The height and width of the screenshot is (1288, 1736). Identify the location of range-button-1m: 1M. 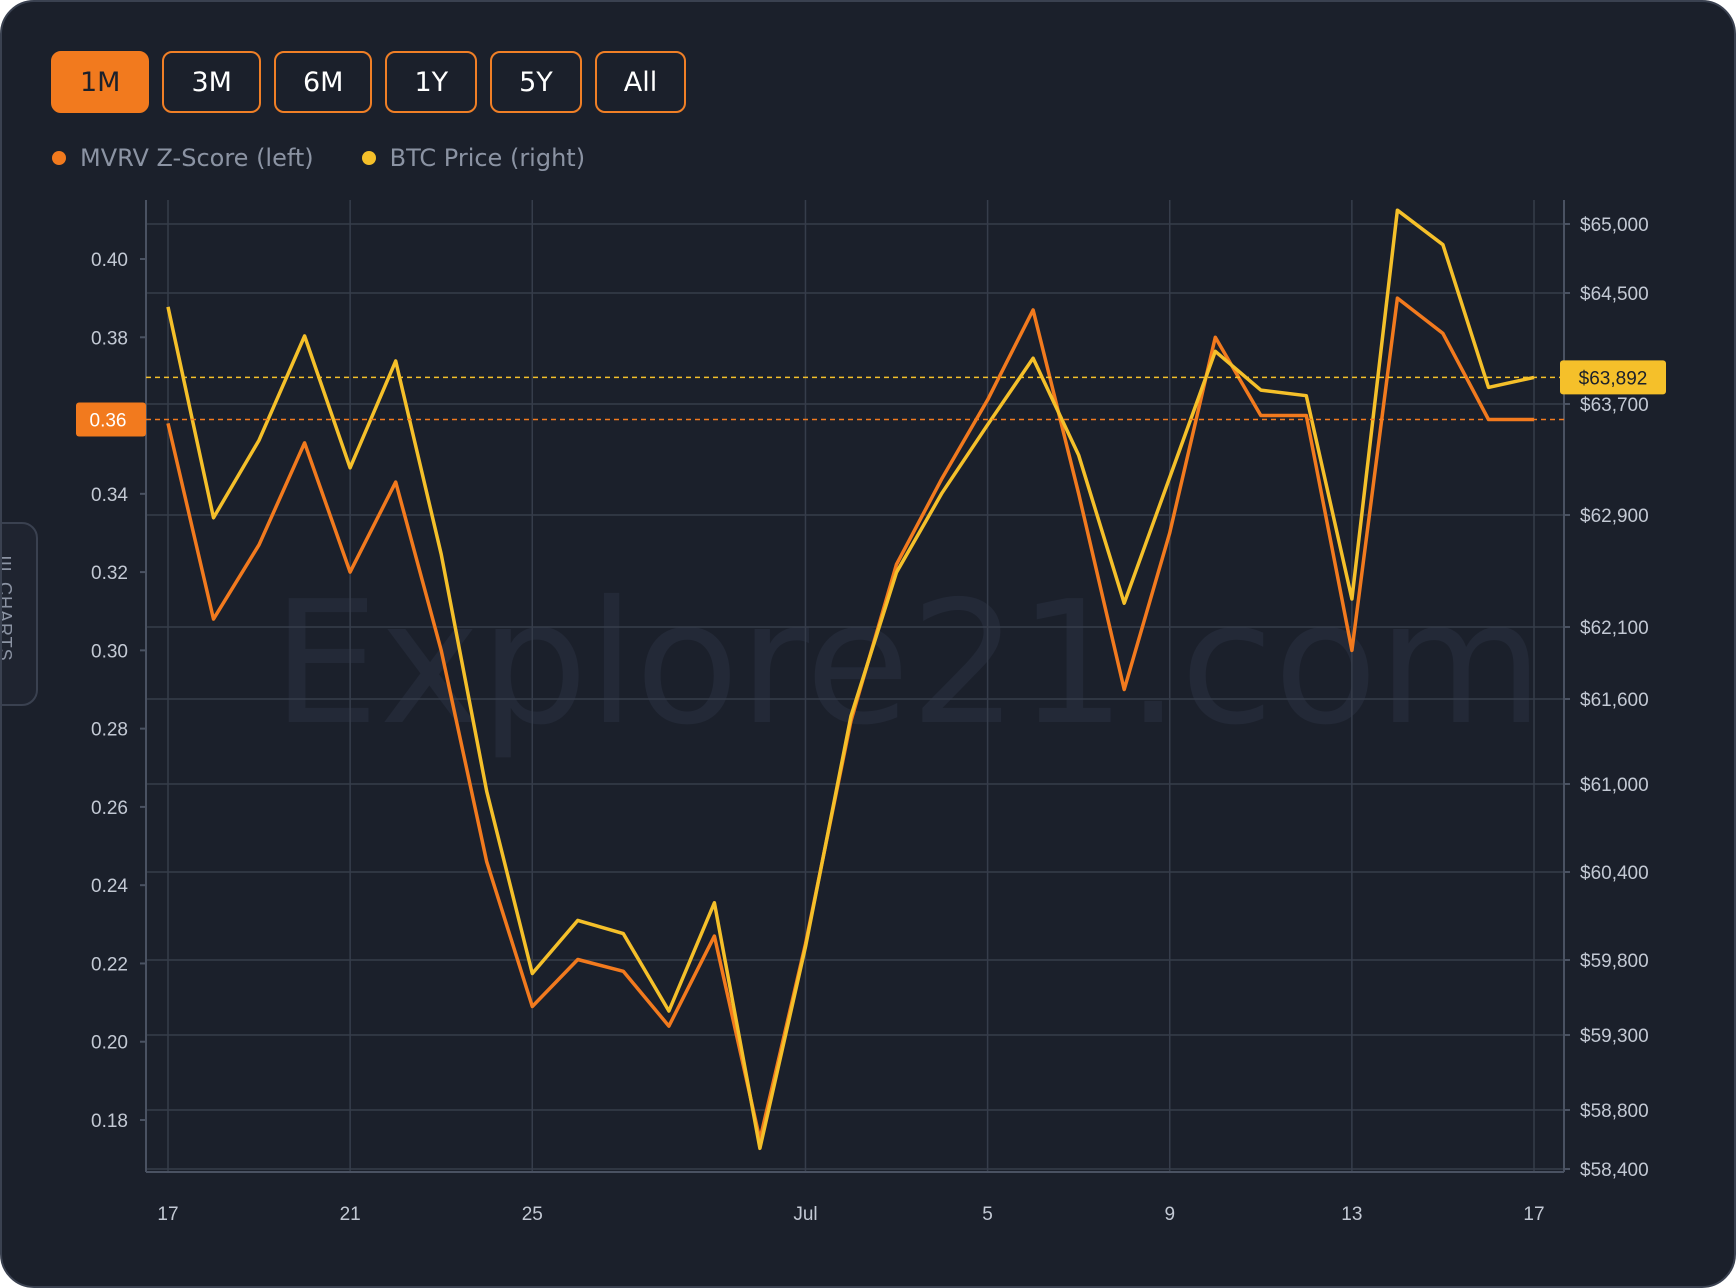
(100, 82).